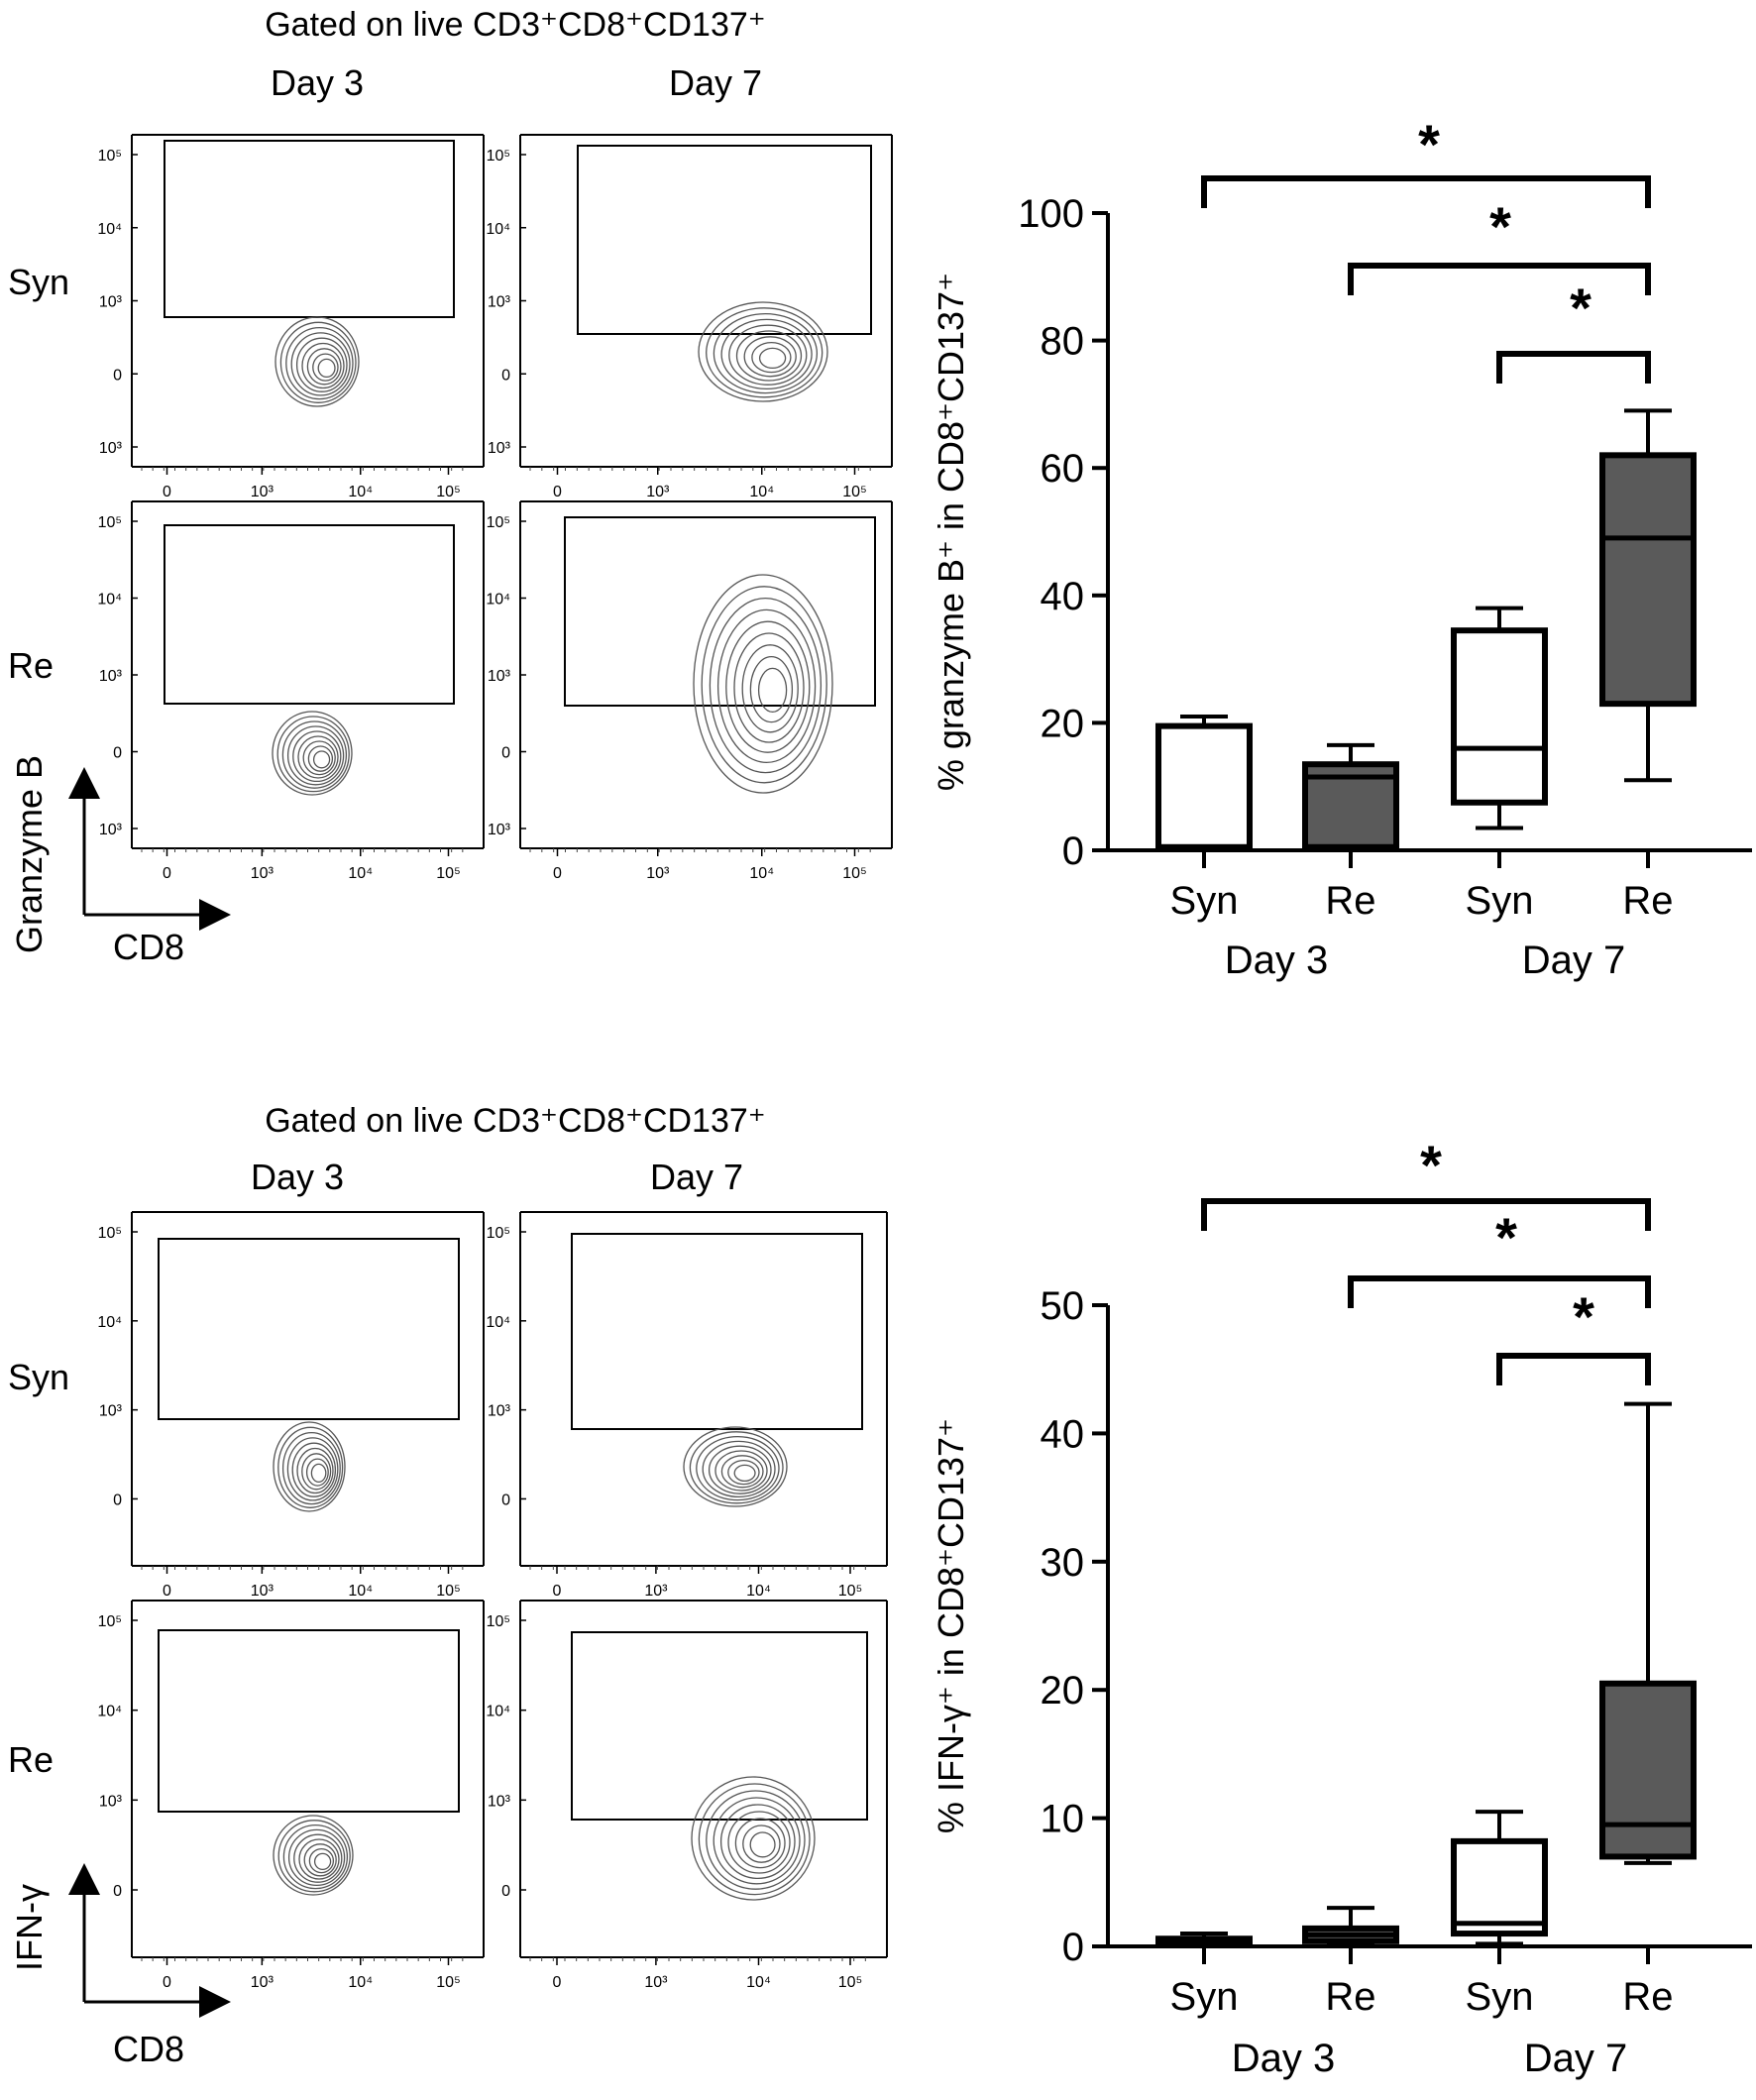 This screenshot has width=1756, height=2100. Describe the element at coordinates (262, 873) in the screenshot. I see `x-tick-label: 10³` at that location.